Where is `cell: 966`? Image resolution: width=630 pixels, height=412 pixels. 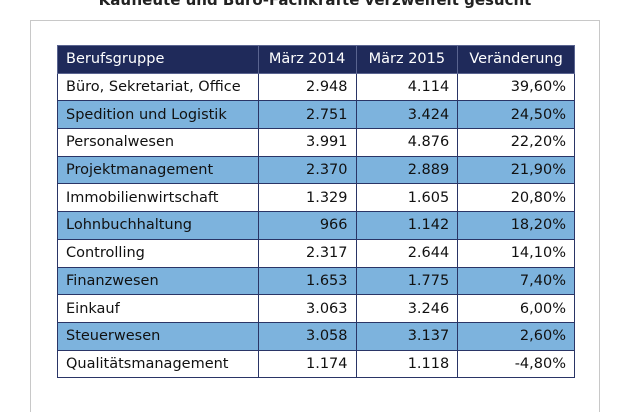 cell: 966 is located at coordinates (307, 225).